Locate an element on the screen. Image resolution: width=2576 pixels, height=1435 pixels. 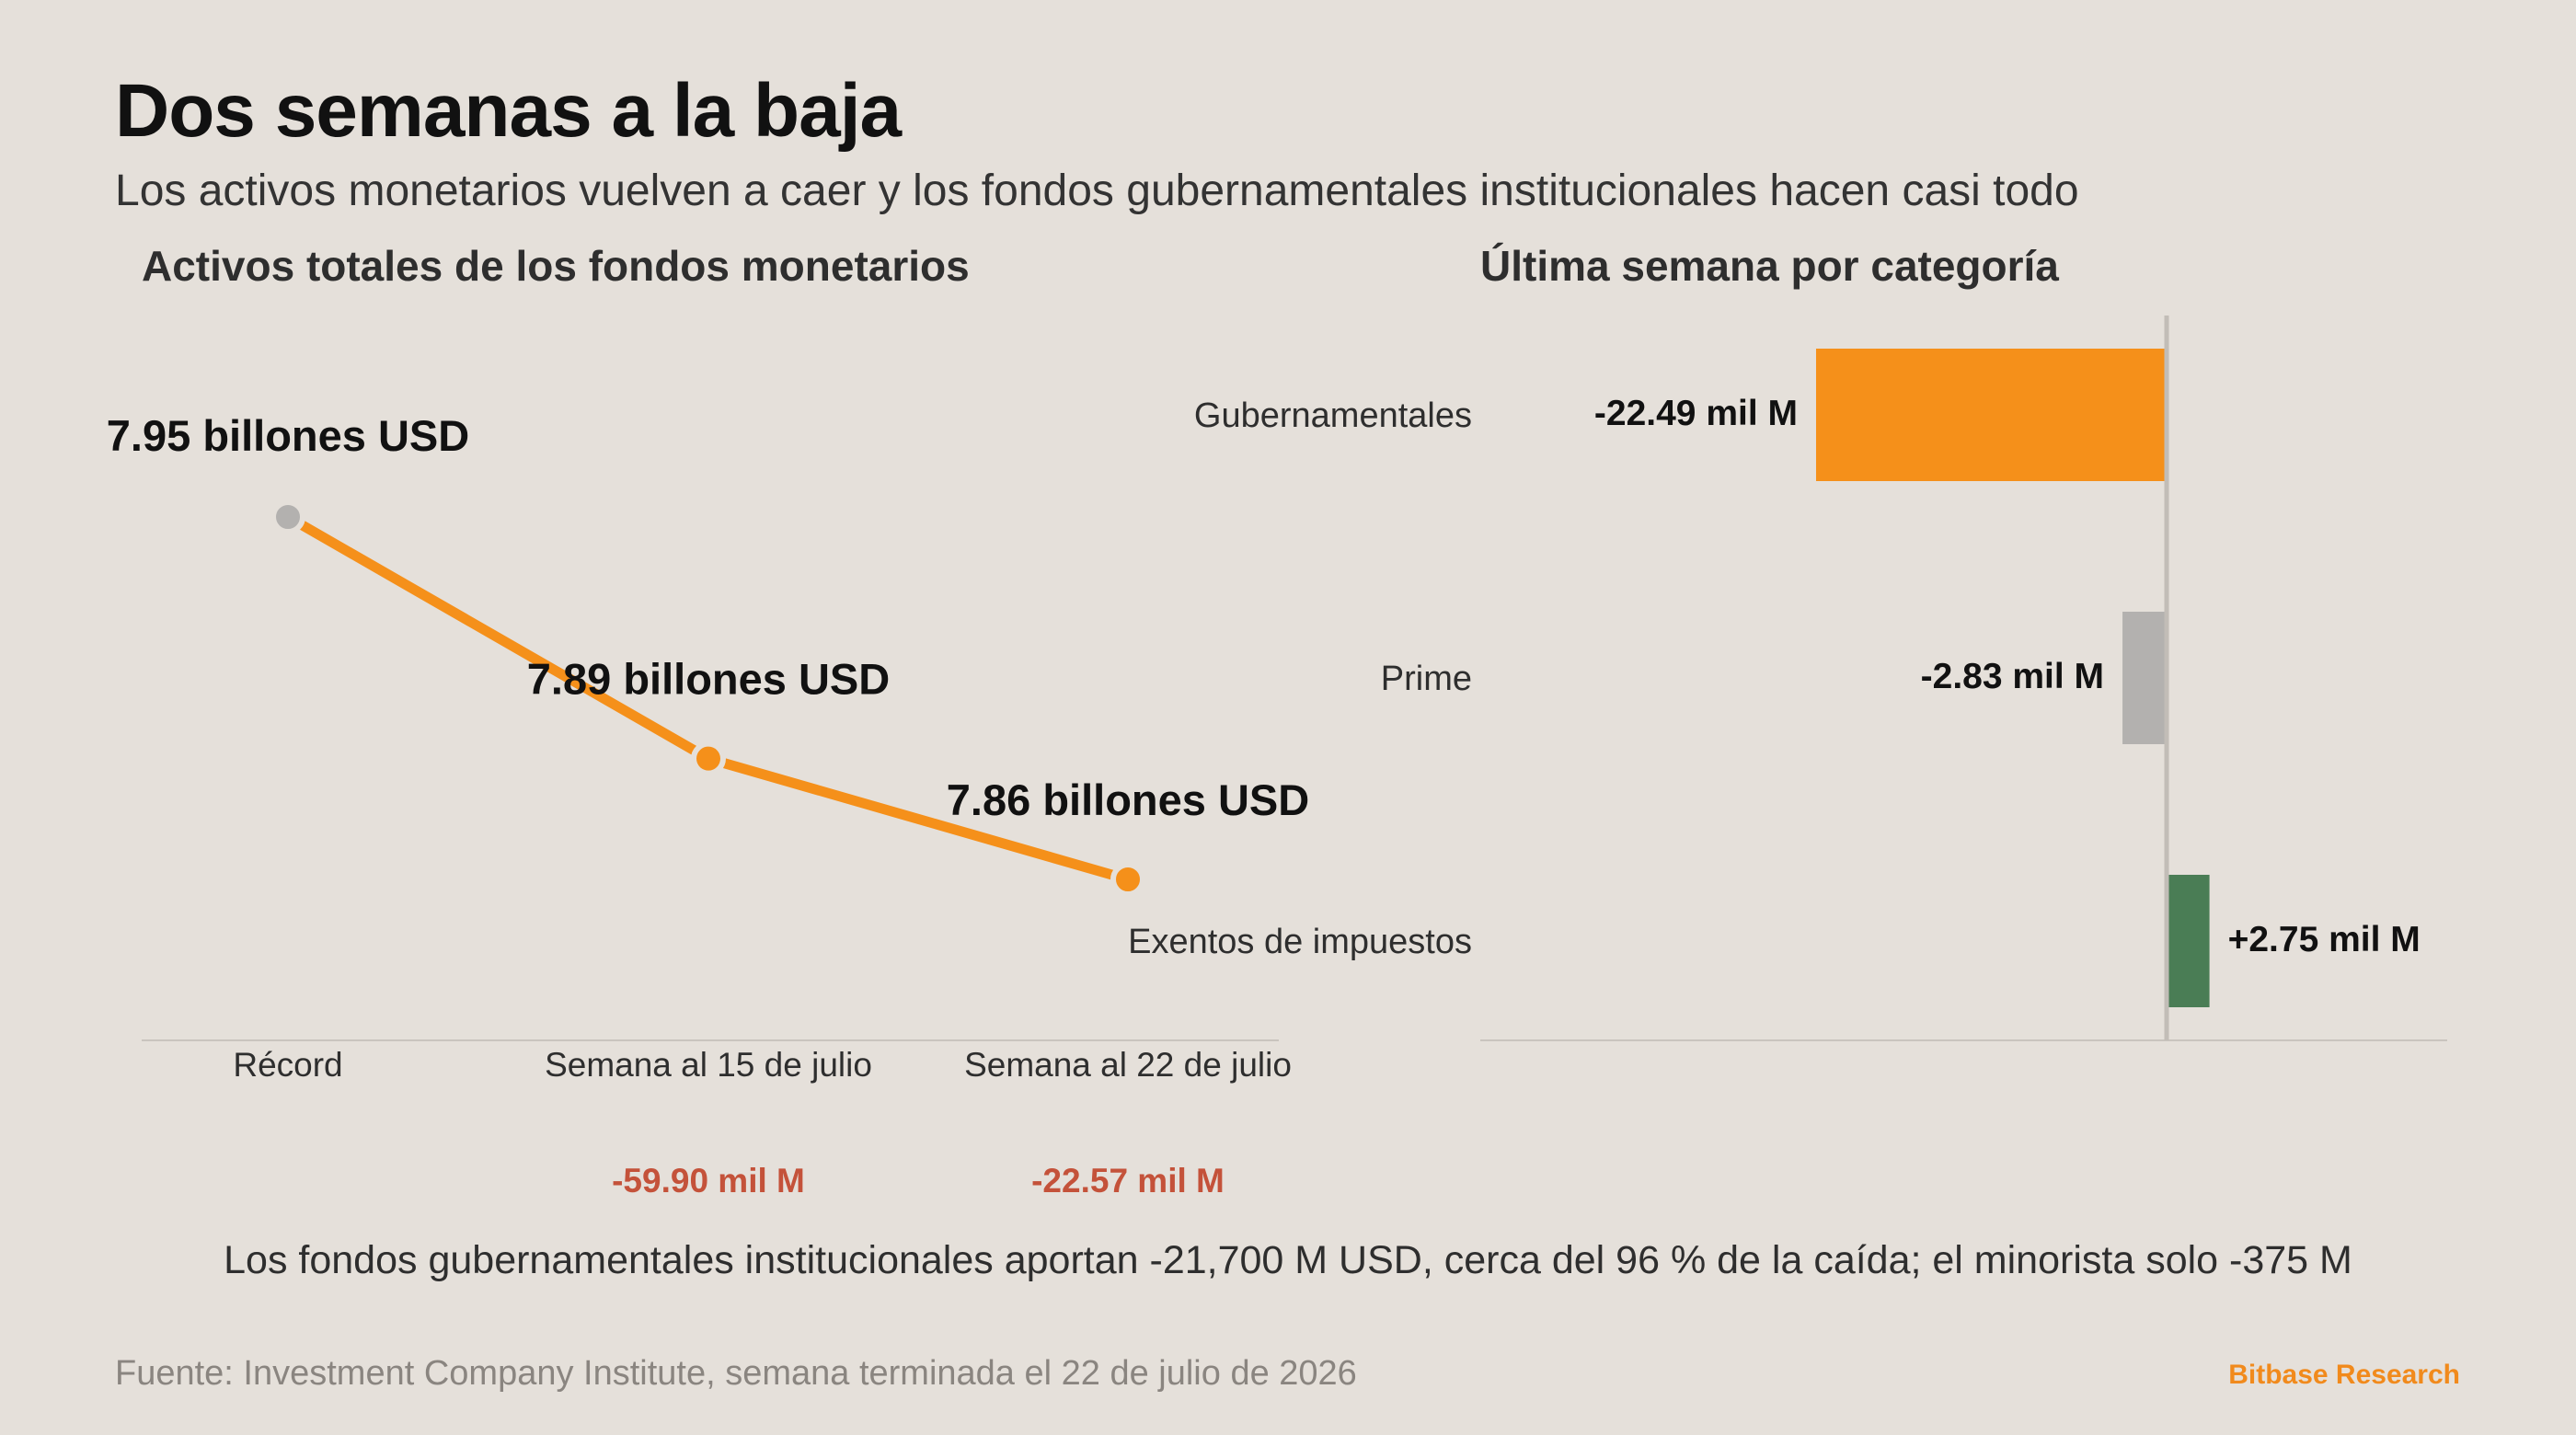
line-point-label: 7.95 billones USD is located at coordinates (288, 435).